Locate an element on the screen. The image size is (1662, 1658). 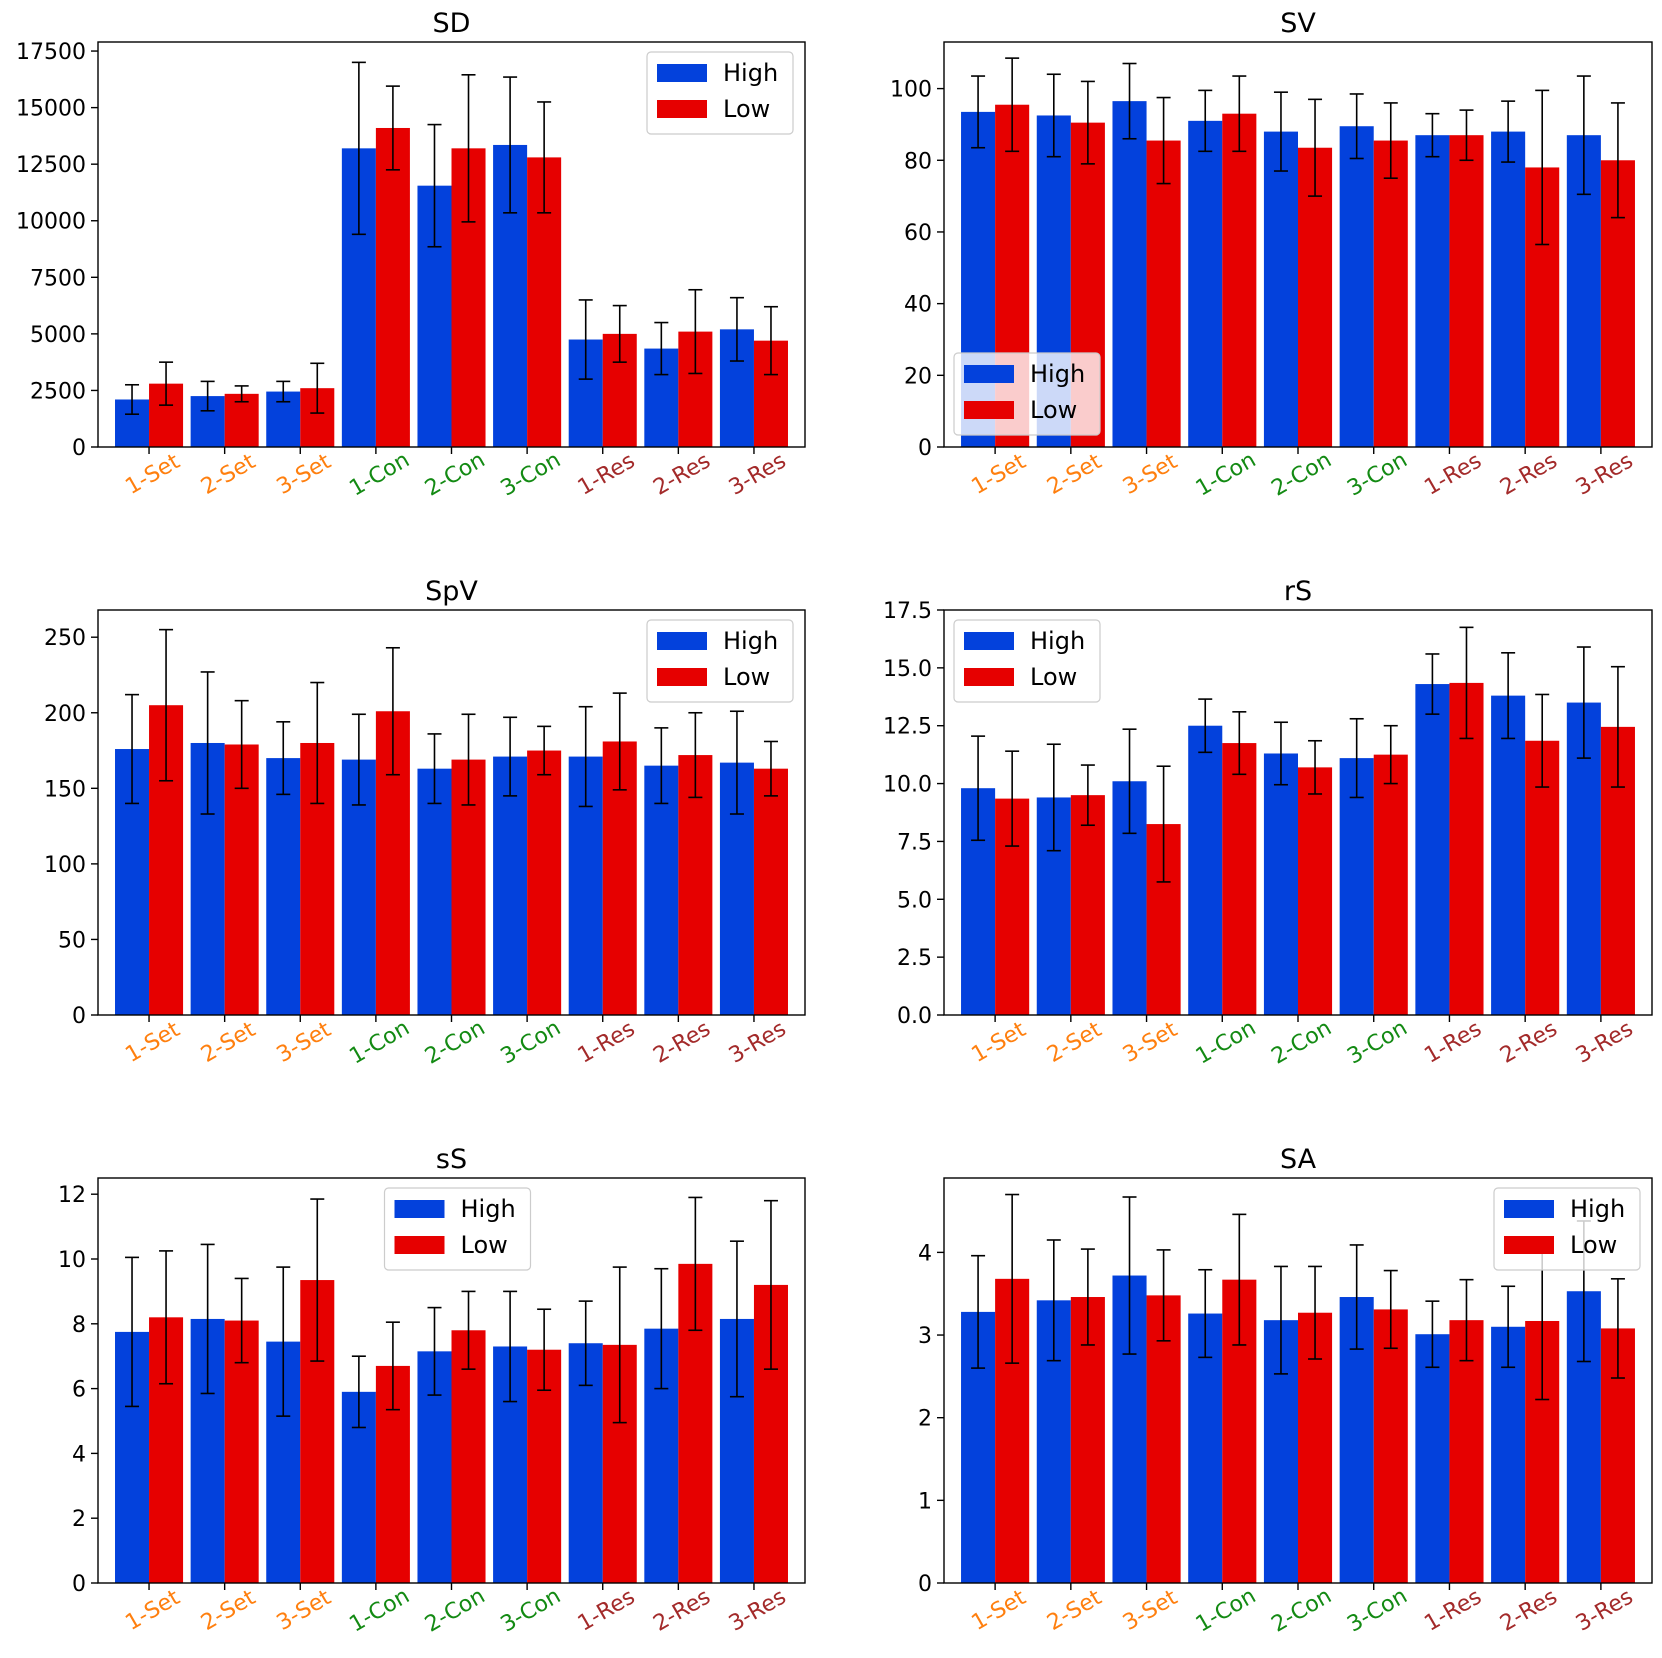
y-tick-label: 12 is located at coordinates (72, 1195).